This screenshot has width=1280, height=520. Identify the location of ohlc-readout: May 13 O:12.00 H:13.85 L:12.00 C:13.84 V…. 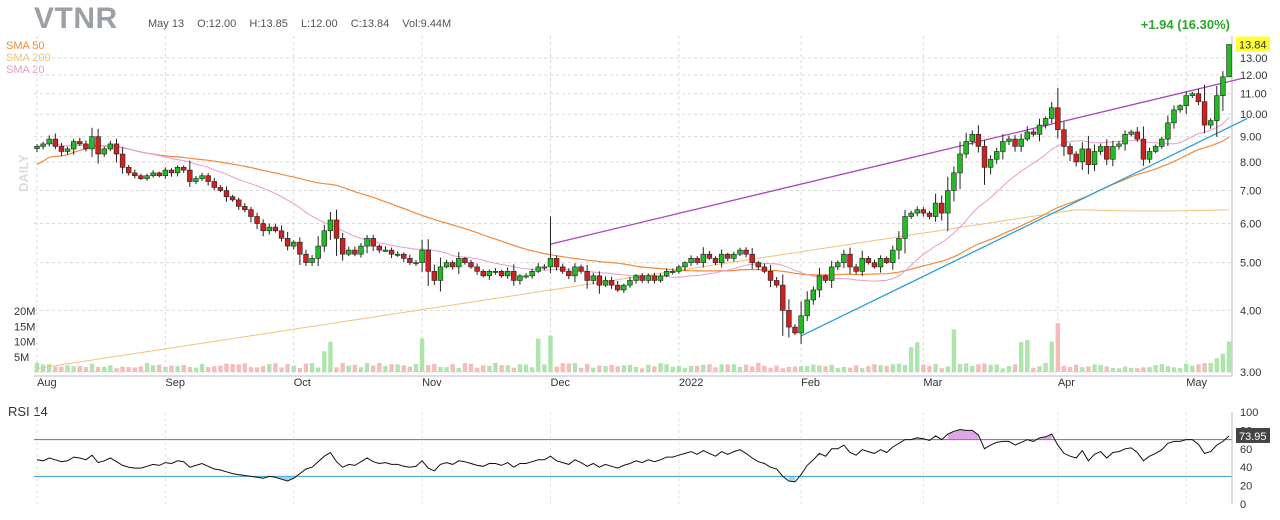
(304, 24).